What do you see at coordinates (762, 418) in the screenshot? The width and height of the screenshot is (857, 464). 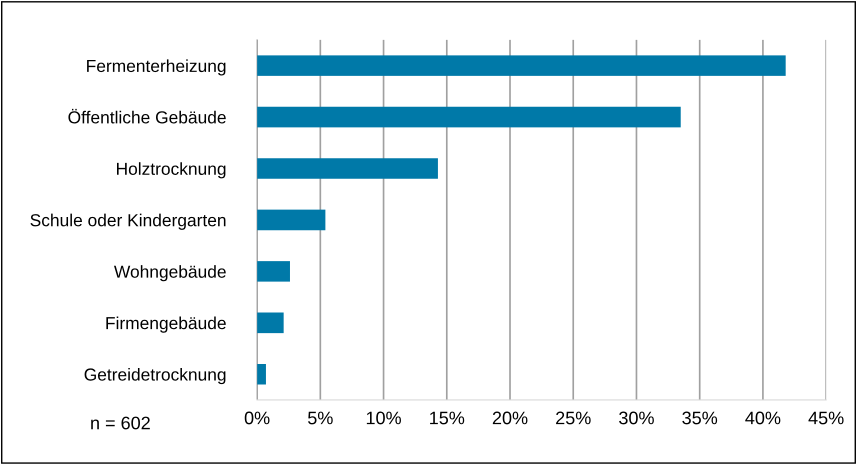 I see `x-tick-label: 40%` at bounding box center [762, 418].